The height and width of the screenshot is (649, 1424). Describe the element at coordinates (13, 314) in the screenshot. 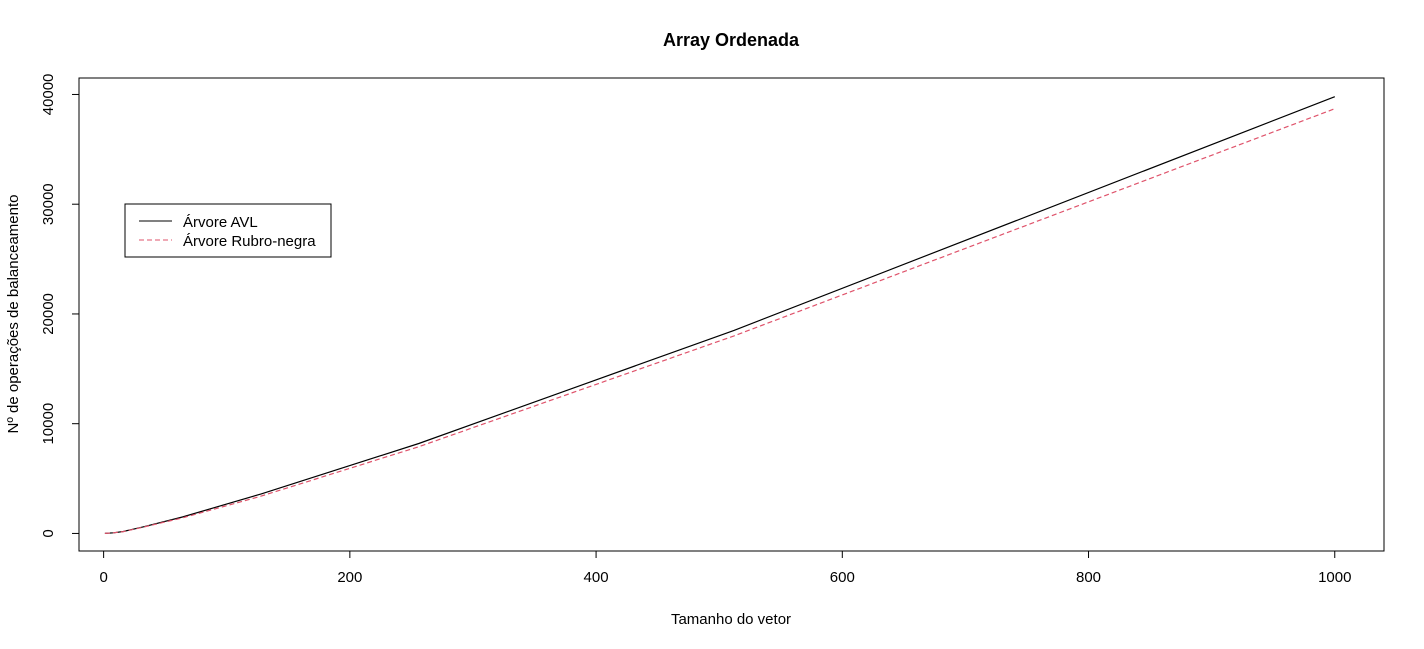

I see `y-axis-label: Nº de operações de balanceamento` at that location.